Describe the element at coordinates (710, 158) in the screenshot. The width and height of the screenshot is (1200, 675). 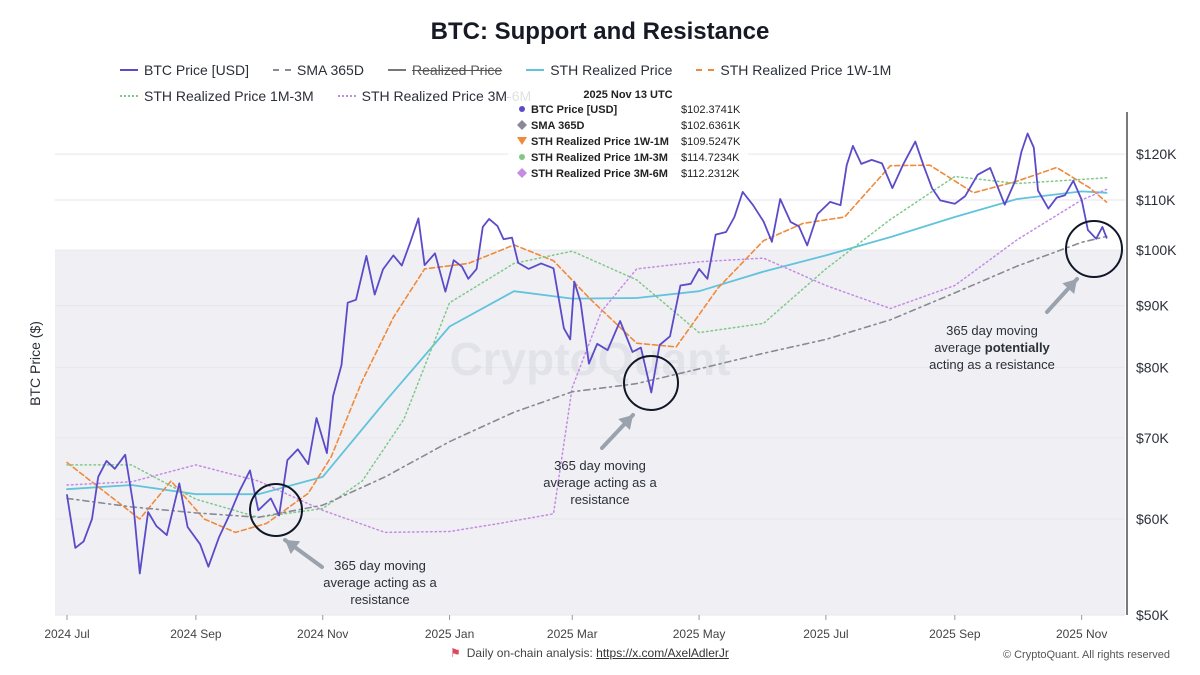
I see `tooltip-value: $114.7234K` at that location.